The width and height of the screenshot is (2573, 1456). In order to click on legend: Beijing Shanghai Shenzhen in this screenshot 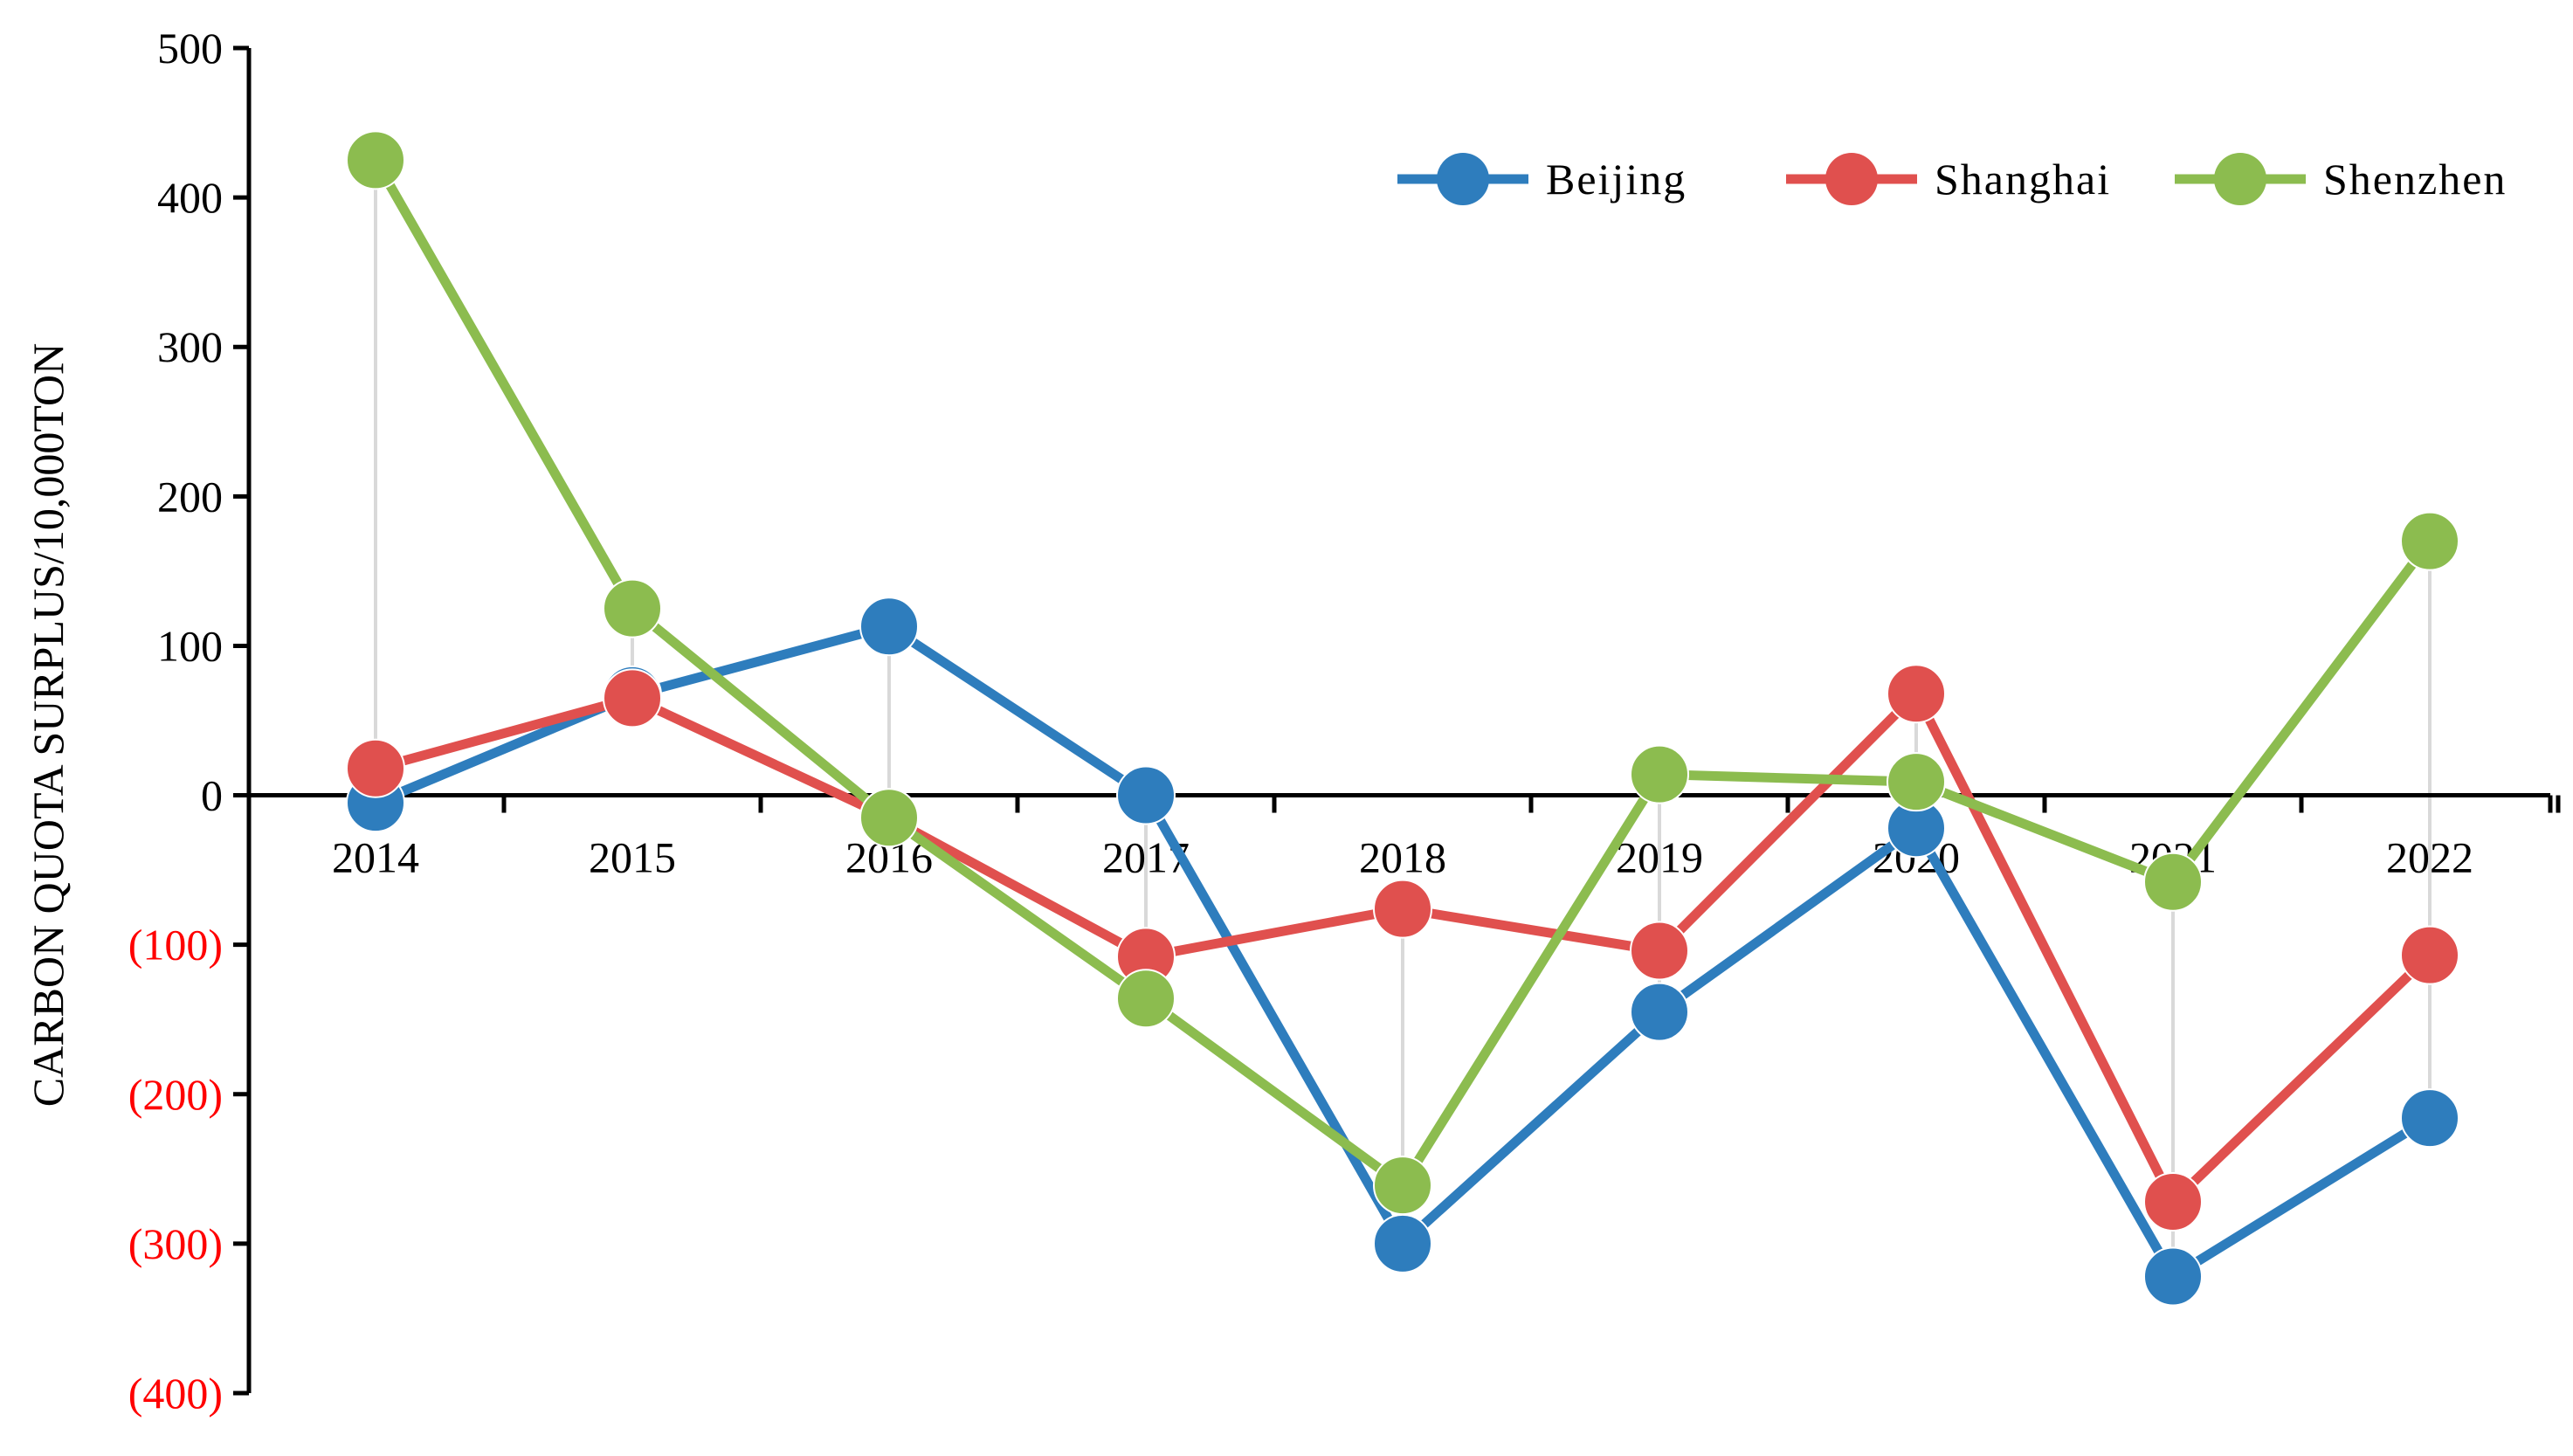, I will do `click(1952, 179)`.